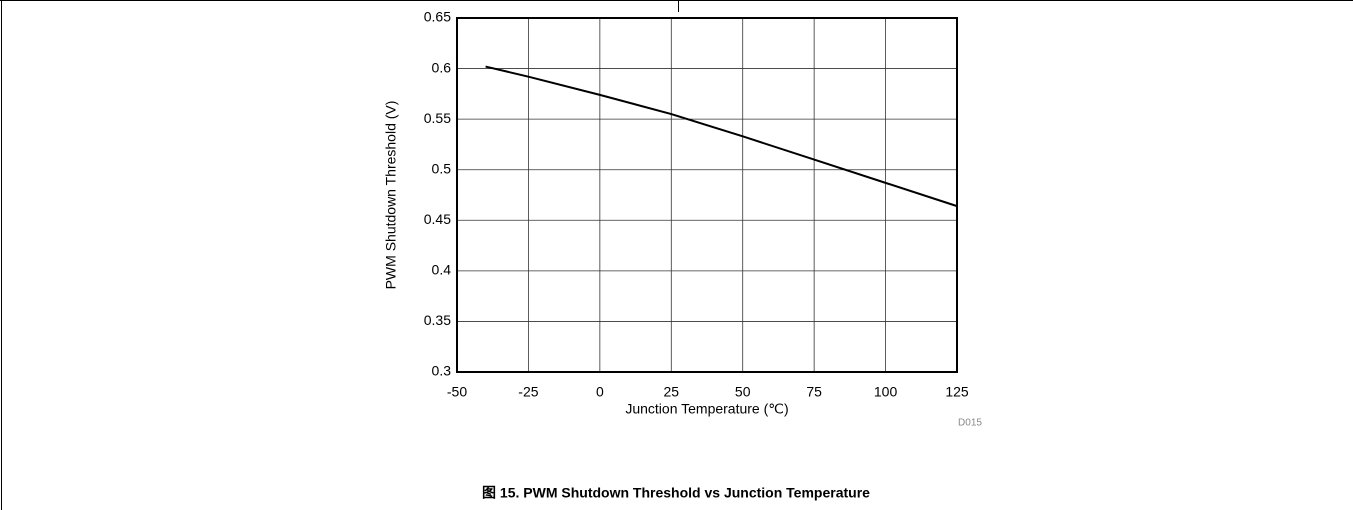 The width and height of the screenshot is (1353, 510). What do you see at coordinates (886, 392) in the screenshot?
I see `x-tick-label: 100` at bounding box center [886, 392].